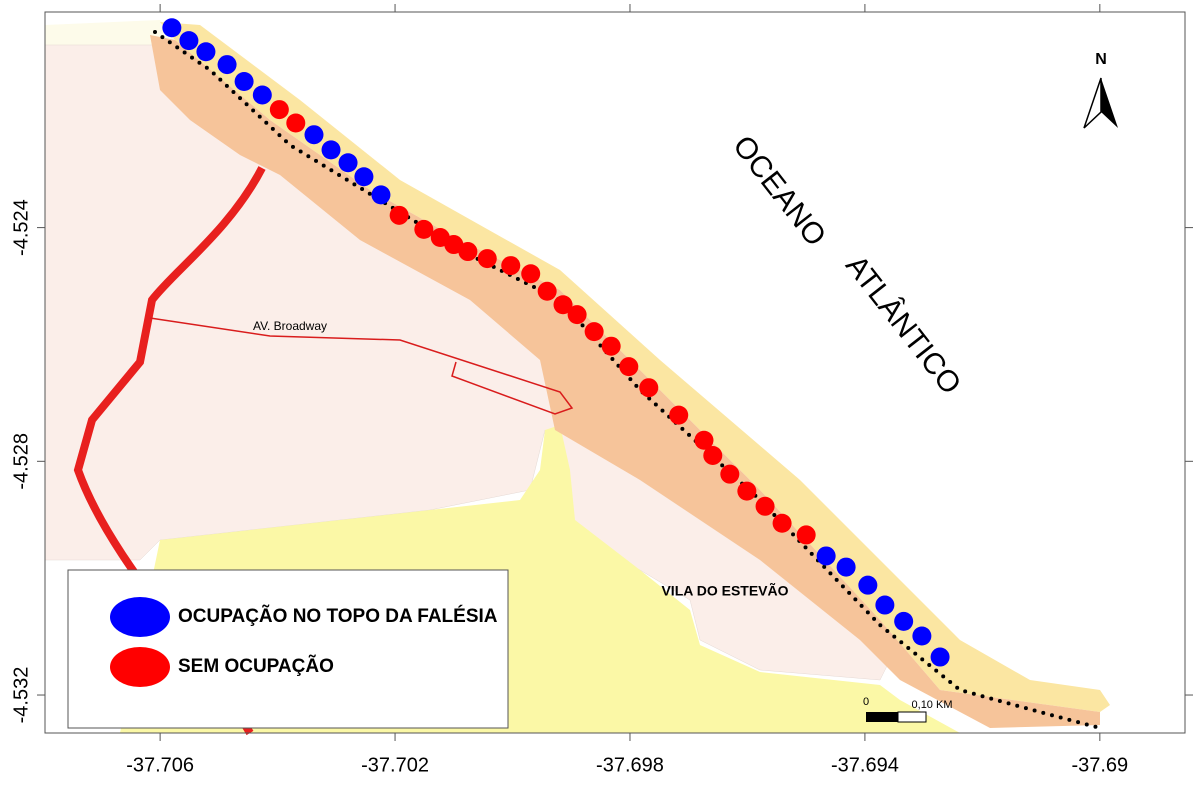 The image size is (1200, 787). I want to click on x-tick-label: -37.698, so click(630, 765).